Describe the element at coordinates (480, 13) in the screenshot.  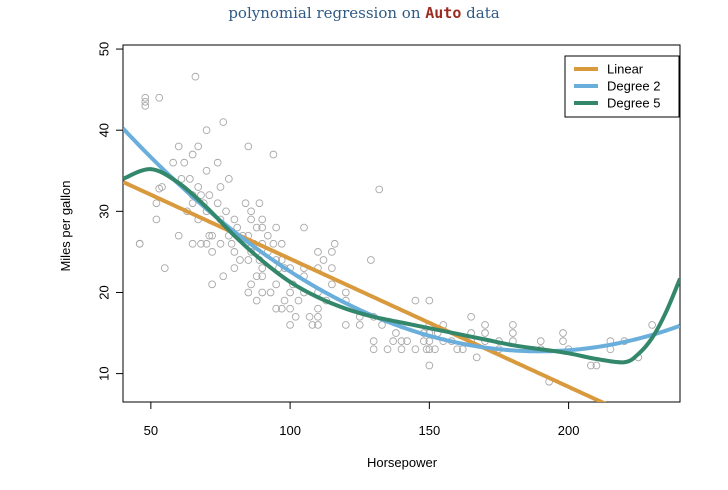
I see `title-suffix: data` at that location.